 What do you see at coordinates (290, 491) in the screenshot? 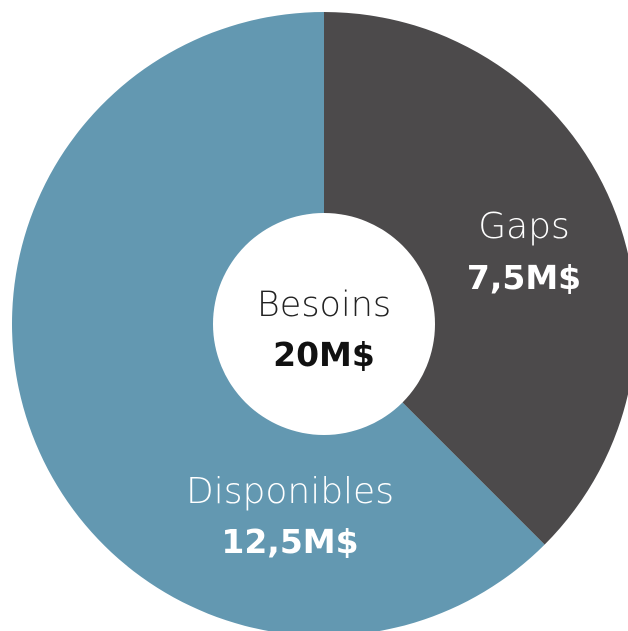
I see `slice-label-disponibles: Disponibles` at bounding box center [290, 491].